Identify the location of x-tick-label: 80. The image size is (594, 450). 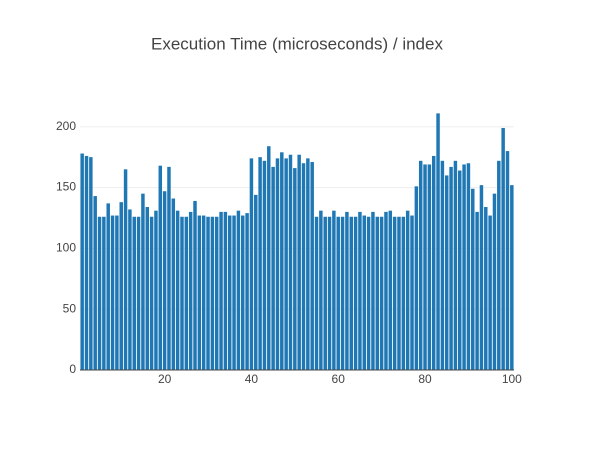
(425, 379).